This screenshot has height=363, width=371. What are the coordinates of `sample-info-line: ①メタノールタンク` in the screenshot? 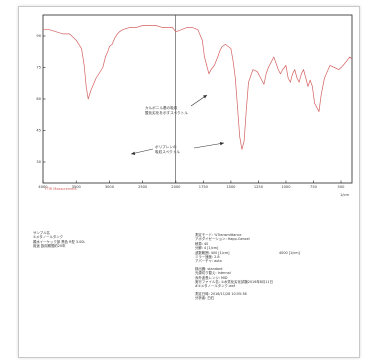 It's located at (48, 237).